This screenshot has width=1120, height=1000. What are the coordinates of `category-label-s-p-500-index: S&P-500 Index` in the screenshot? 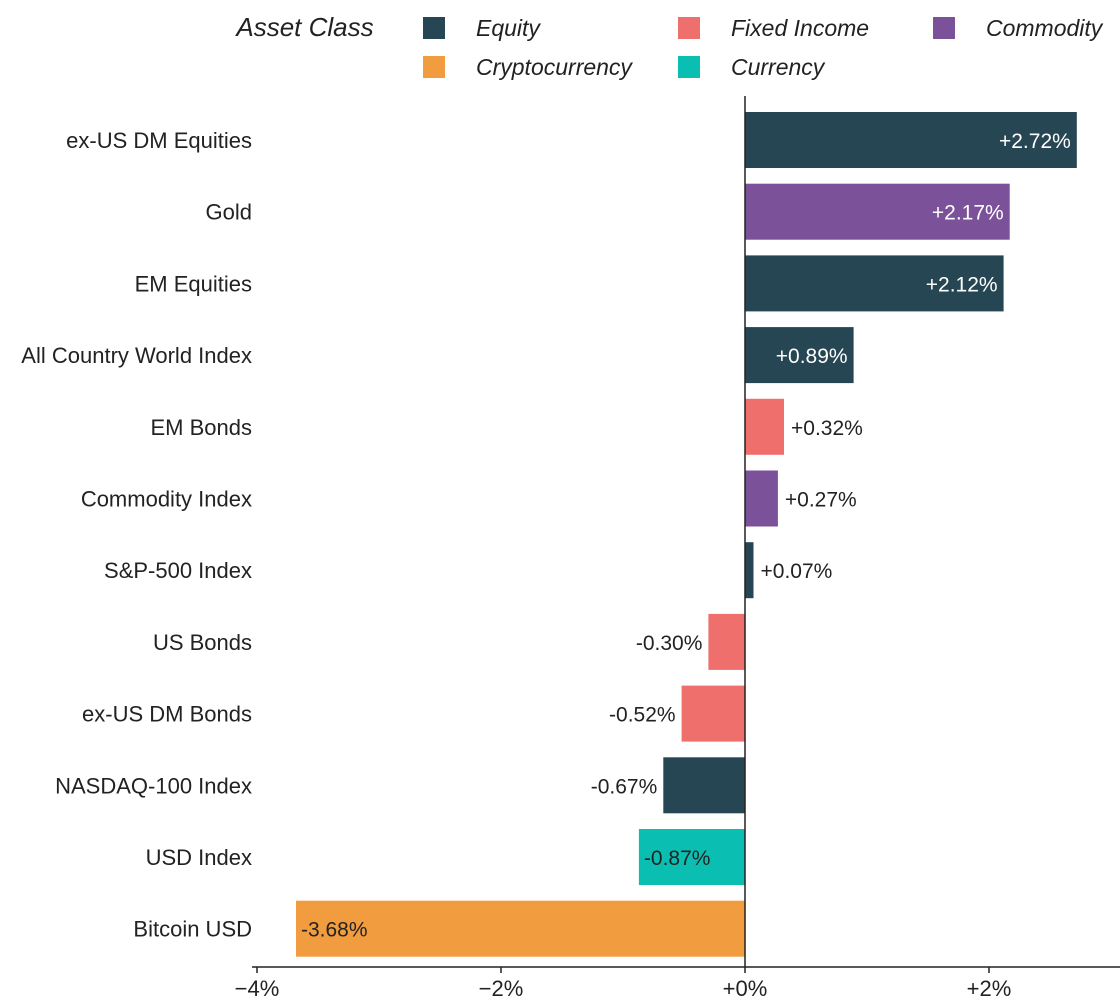 It's located at (178, 570).